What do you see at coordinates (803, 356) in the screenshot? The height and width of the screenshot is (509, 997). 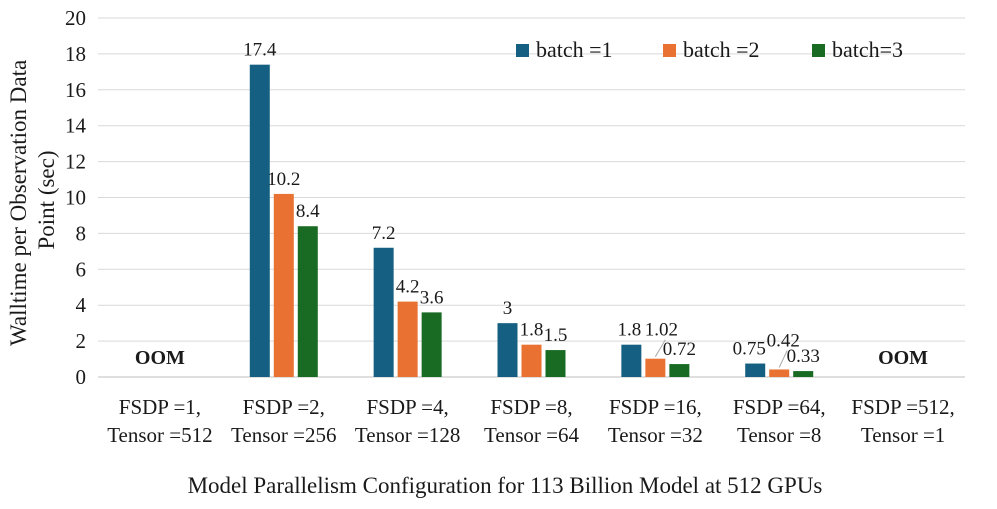 I see `data-label: 0.33` at bounding box center [803, 356].